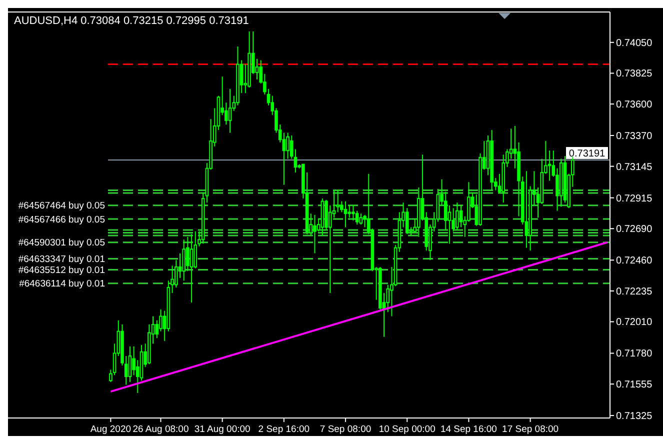 This screenshot has height=444, width=663. What do you see at coordinates (634, 167) in the screenshot?
I see `y-tick-label: 0.73145` at bounding box center [634, 167].